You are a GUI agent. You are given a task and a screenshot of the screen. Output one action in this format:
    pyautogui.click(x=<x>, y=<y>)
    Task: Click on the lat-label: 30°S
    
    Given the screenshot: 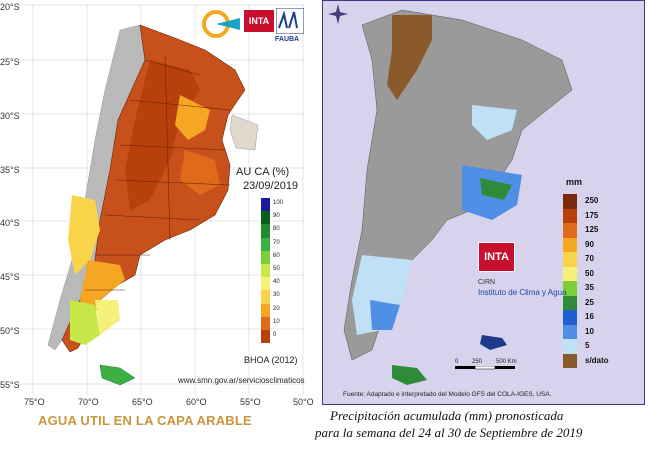 What is the action you would take?
    pyautogui.click(x=10, y=116)
    